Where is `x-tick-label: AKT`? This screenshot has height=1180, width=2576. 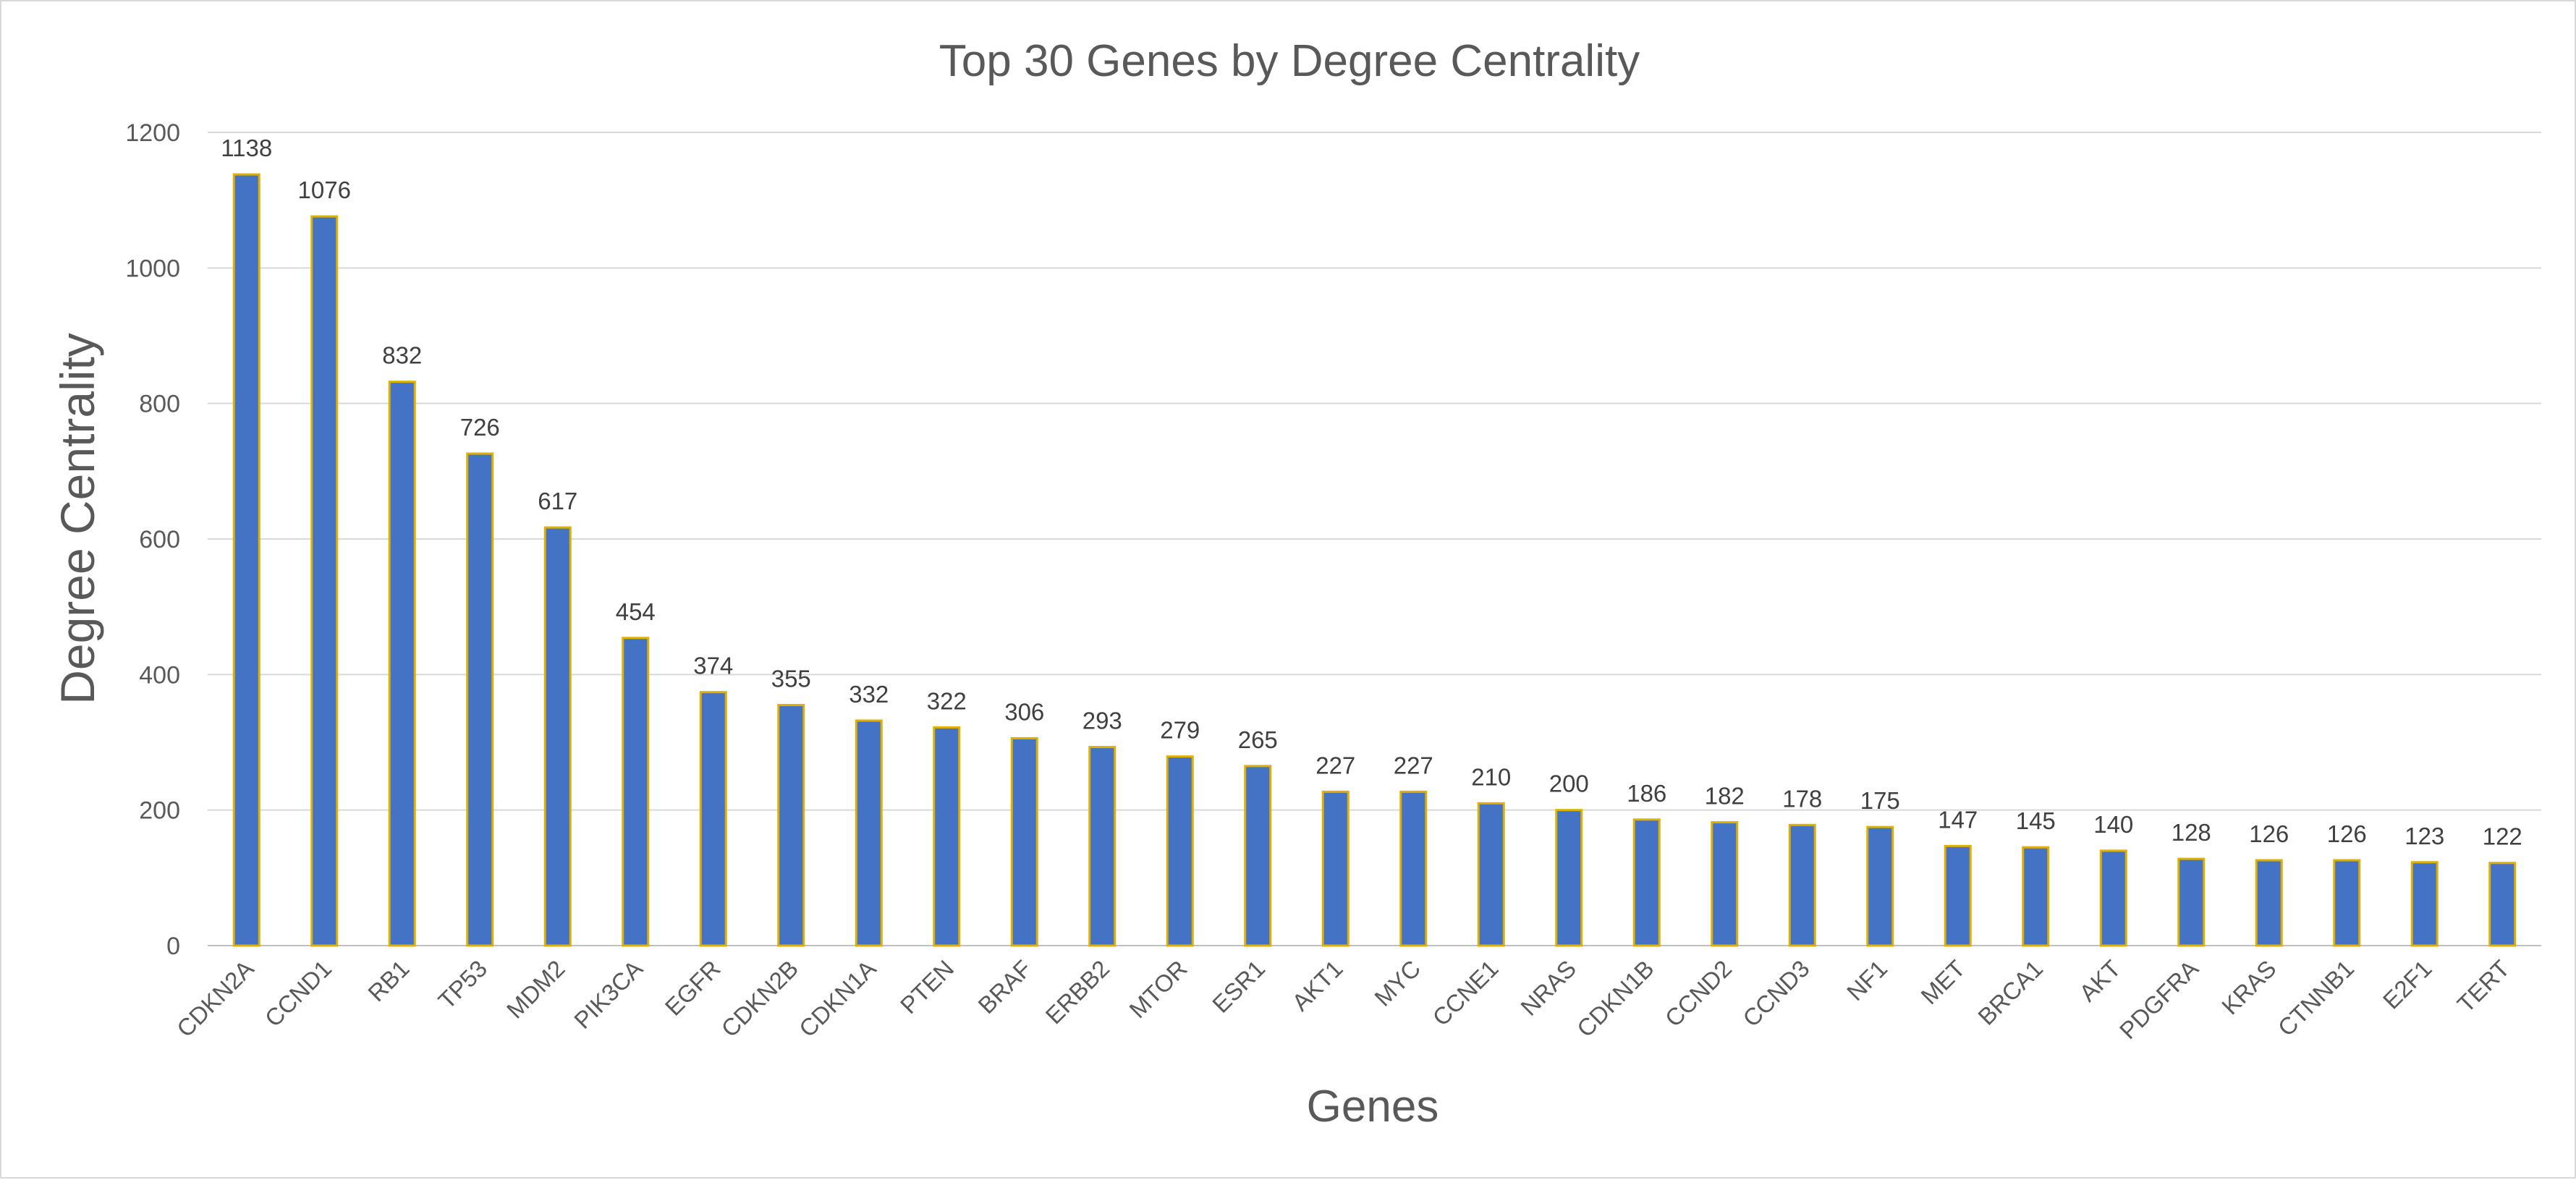 x-tick-label: AKT is located at coordinates (2100, 981).